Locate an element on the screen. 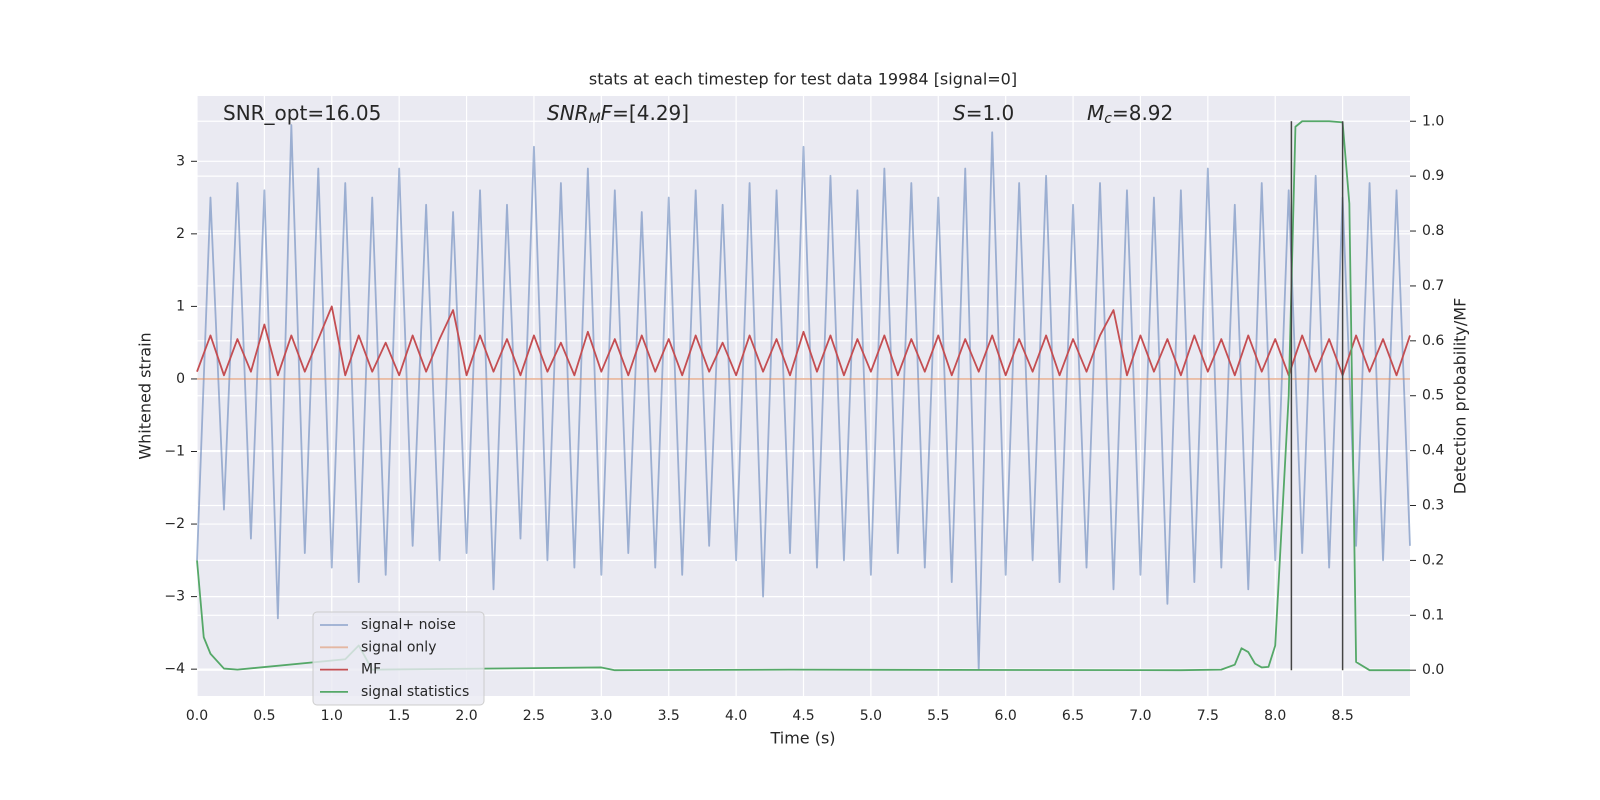 The width and height of the screenshot is (1600, 800). y-tick-label: 2 is located at coordinates (180, 234).